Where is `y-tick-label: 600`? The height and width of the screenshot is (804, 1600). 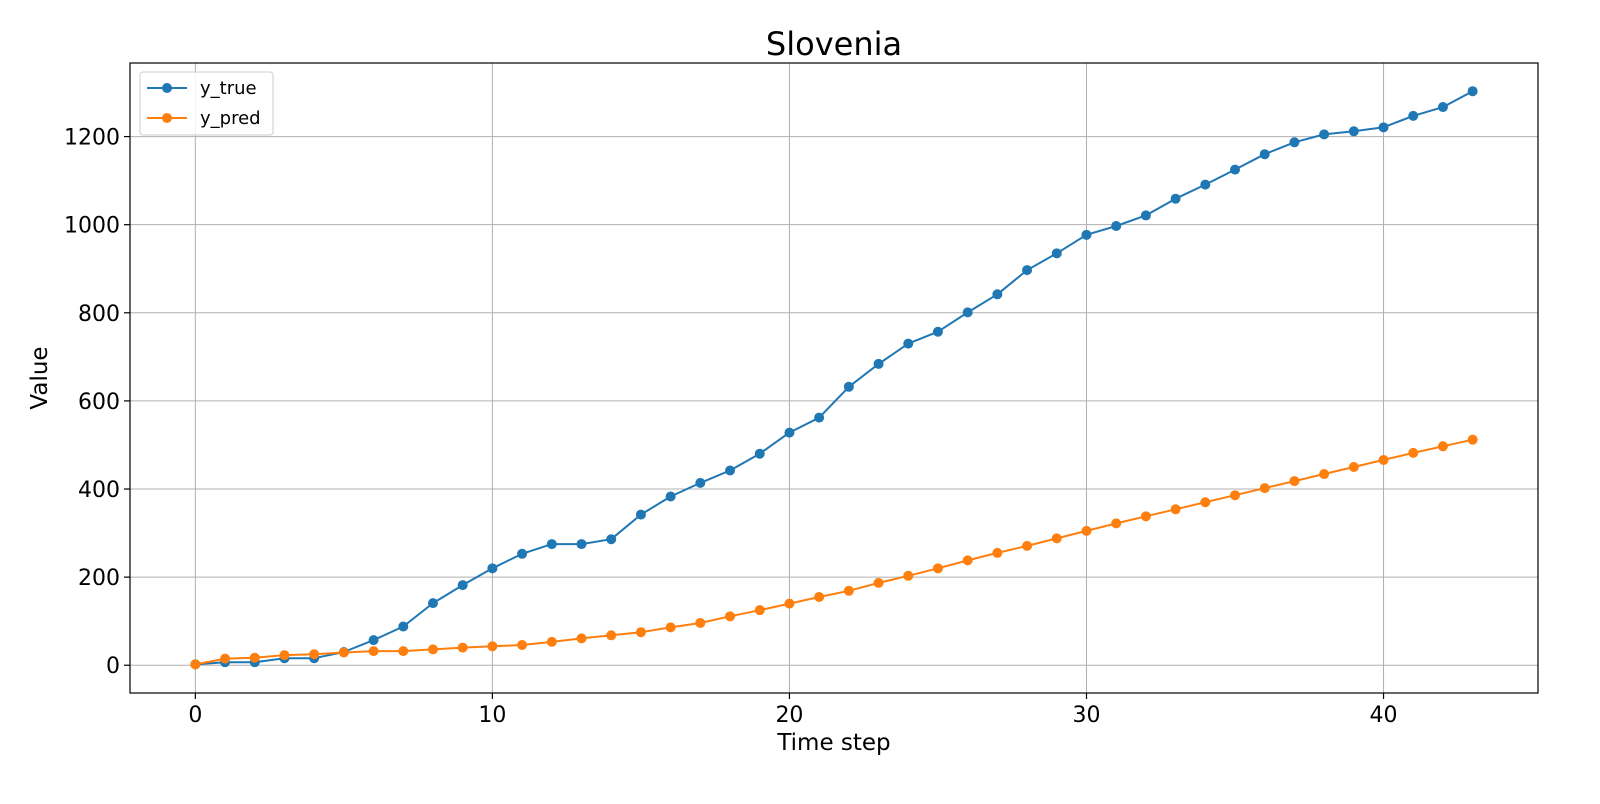 y-tick-label: 600 is located at coordinates (99, 402).